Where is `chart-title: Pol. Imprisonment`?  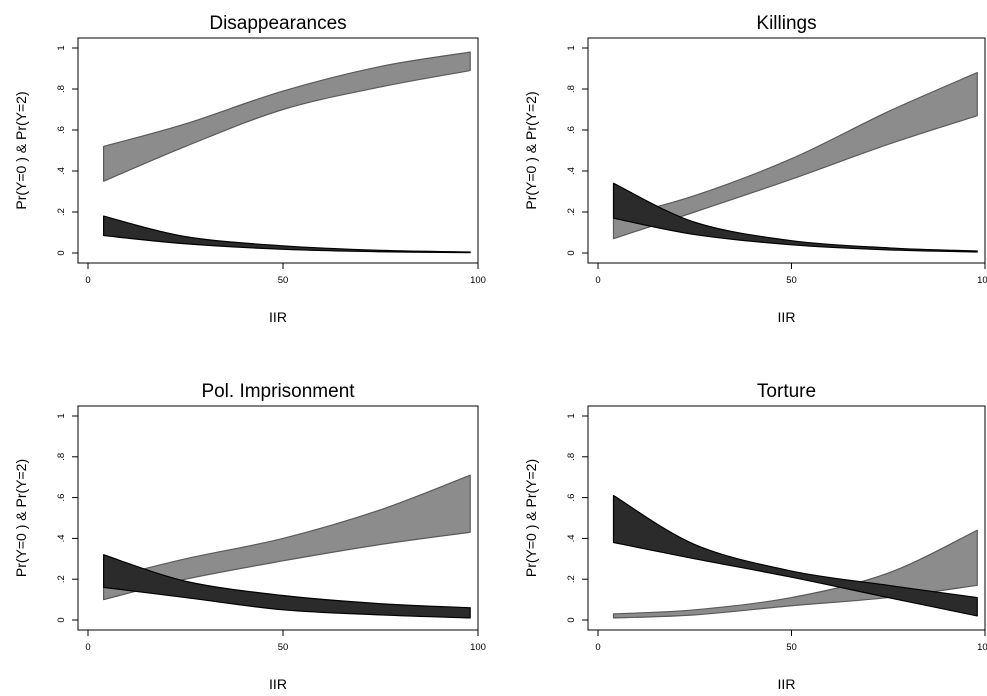
chart-title: Pol. Imprisonment is located at coordinates (278, 391).